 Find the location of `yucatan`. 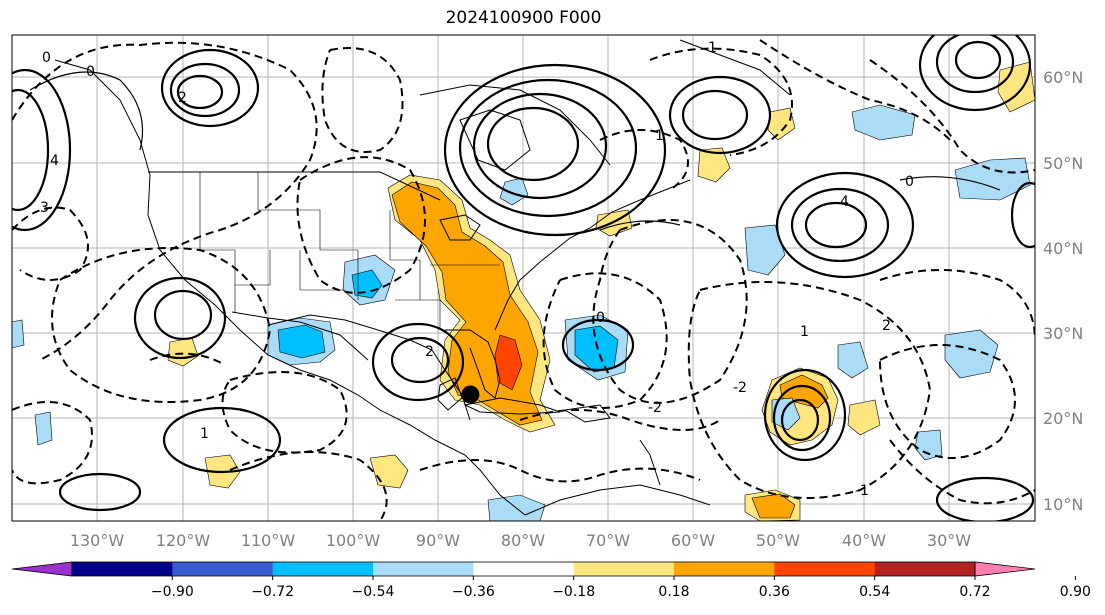

yucatan is located at coordinates (450, 394).